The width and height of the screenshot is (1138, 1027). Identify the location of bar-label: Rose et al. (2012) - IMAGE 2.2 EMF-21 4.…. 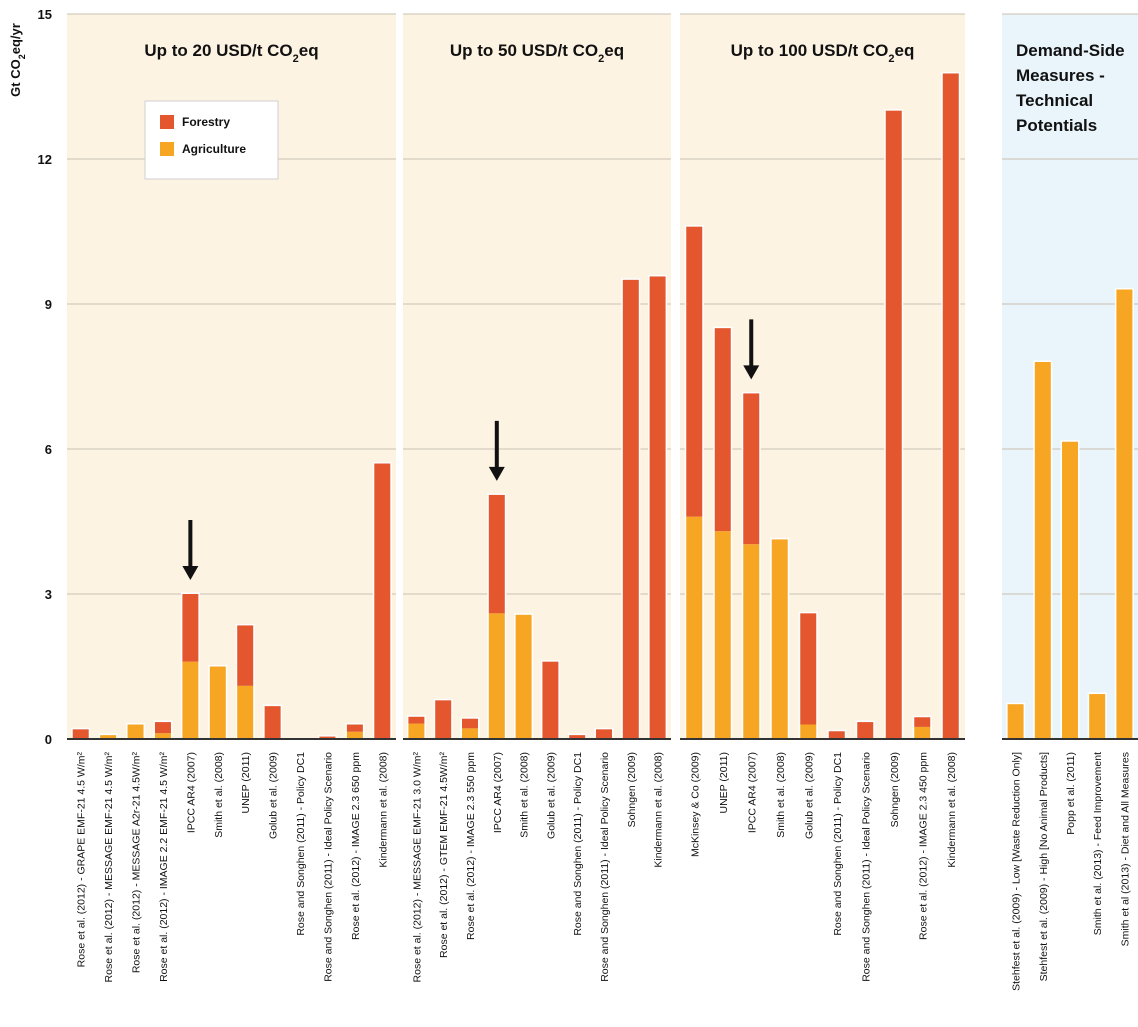
(164, 867).